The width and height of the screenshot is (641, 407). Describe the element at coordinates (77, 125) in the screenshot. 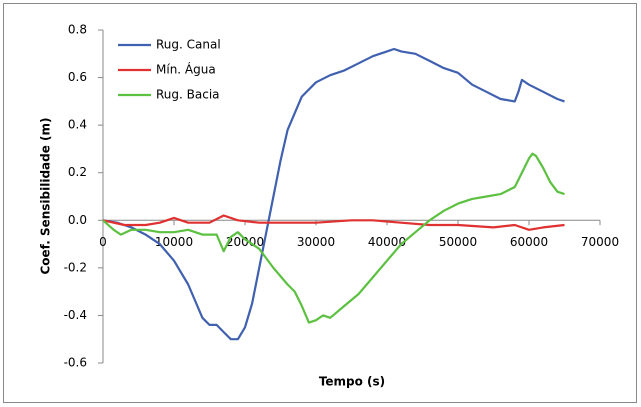

I see `y-tick-label: 0.4` at that location.